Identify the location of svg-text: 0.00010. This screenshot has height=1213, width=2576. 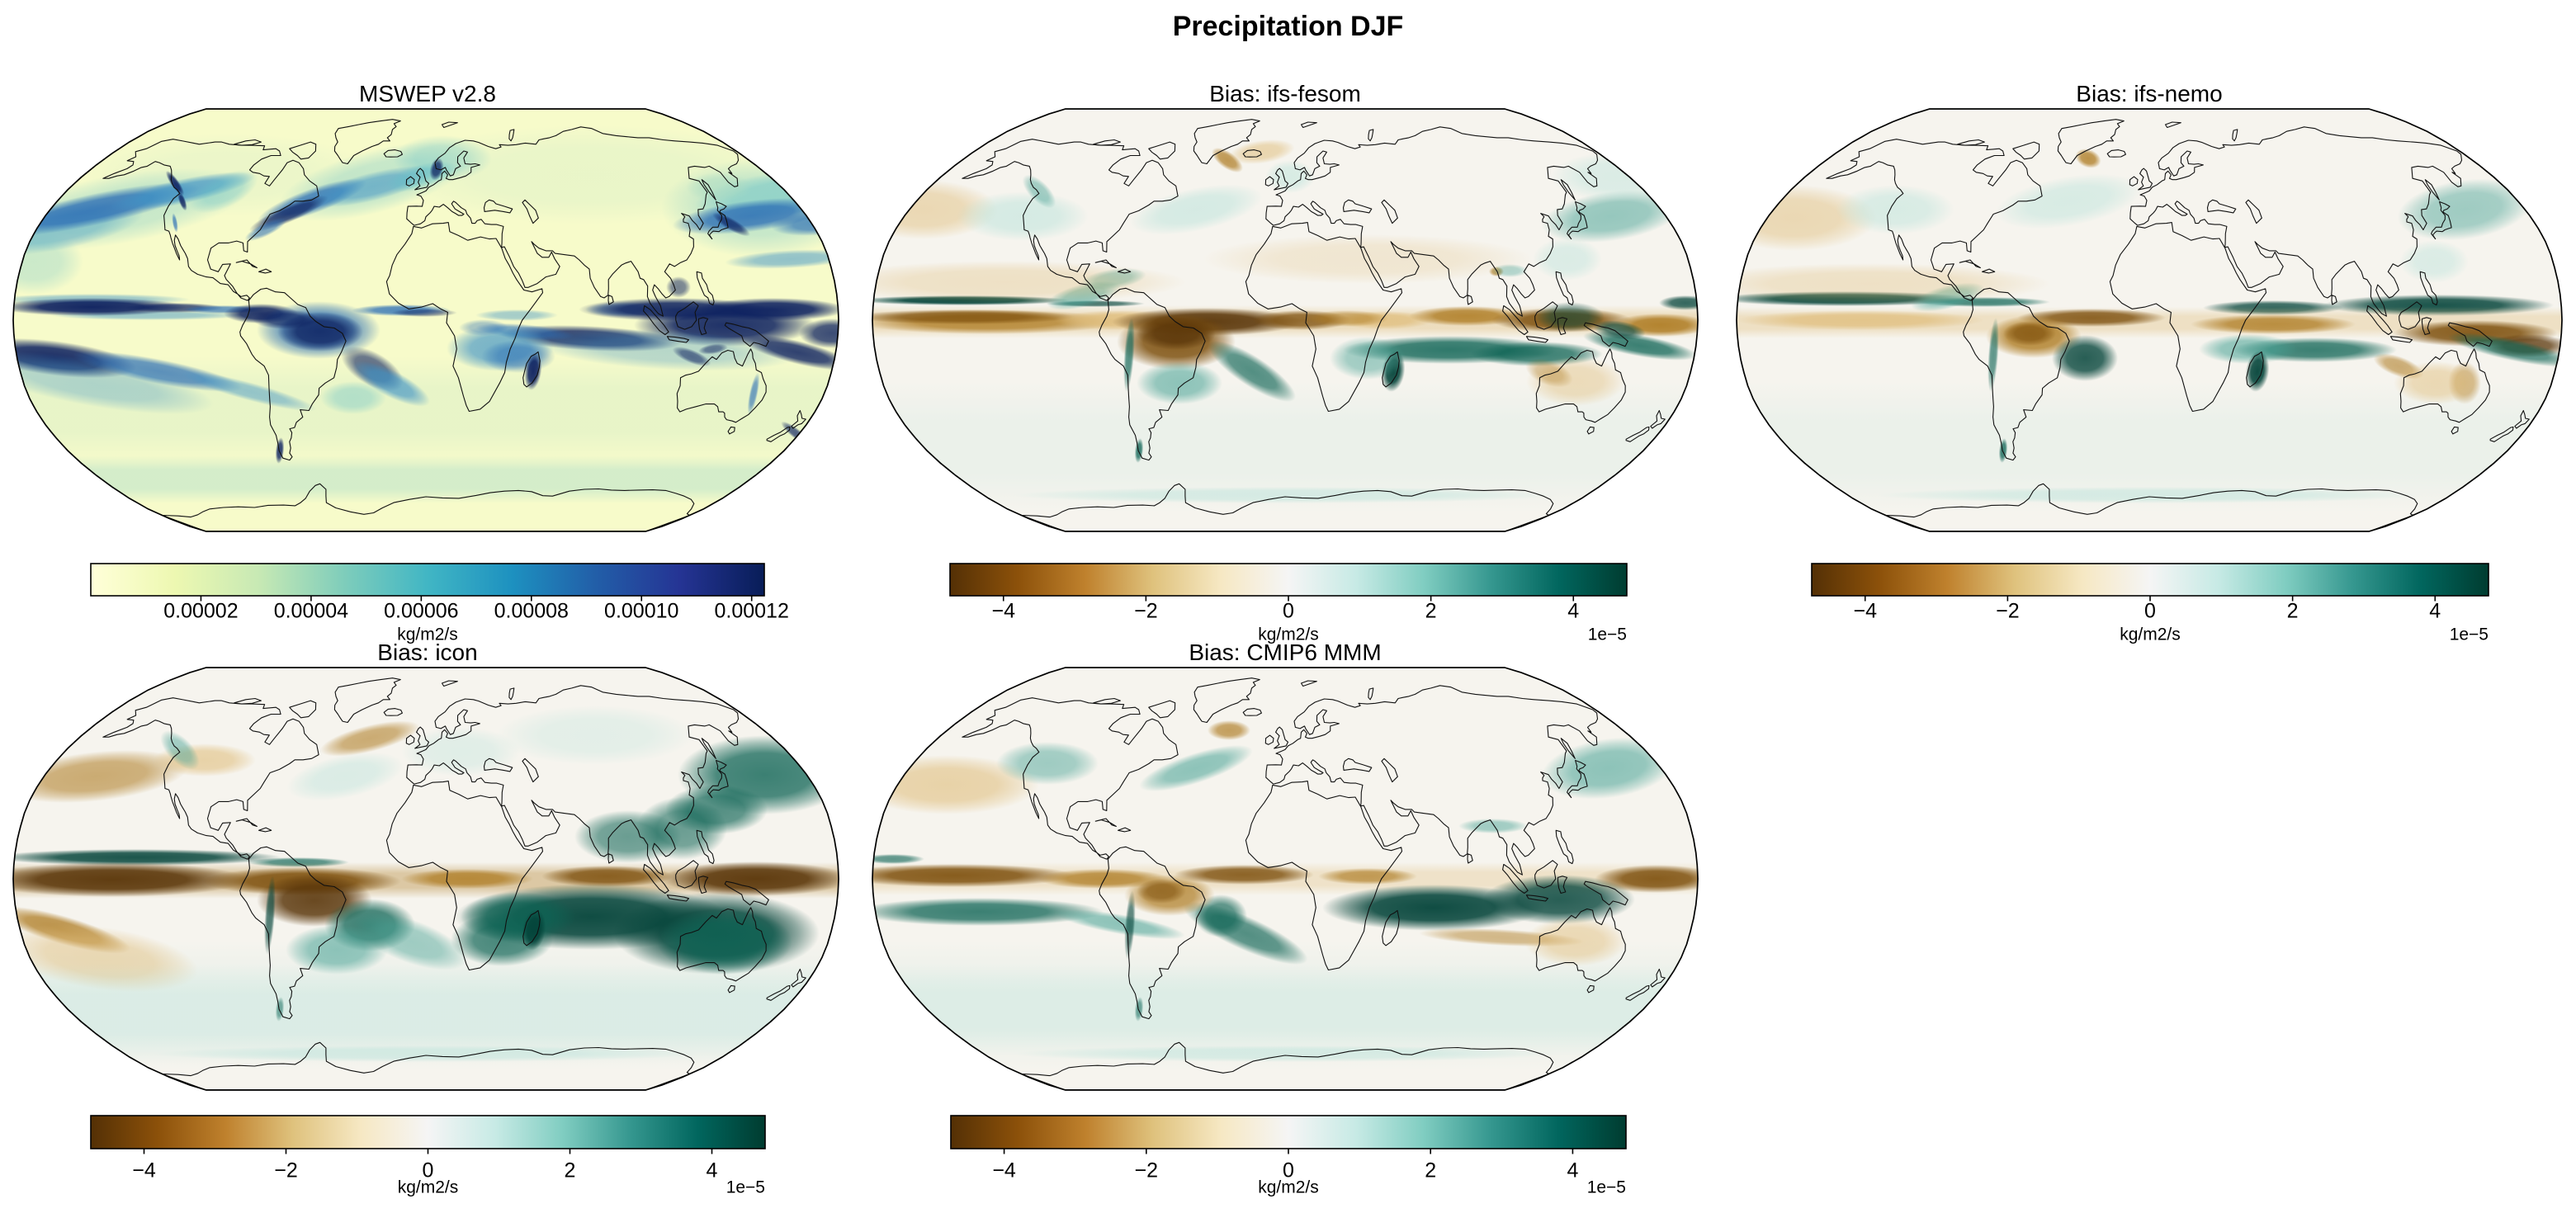
(641, 611).